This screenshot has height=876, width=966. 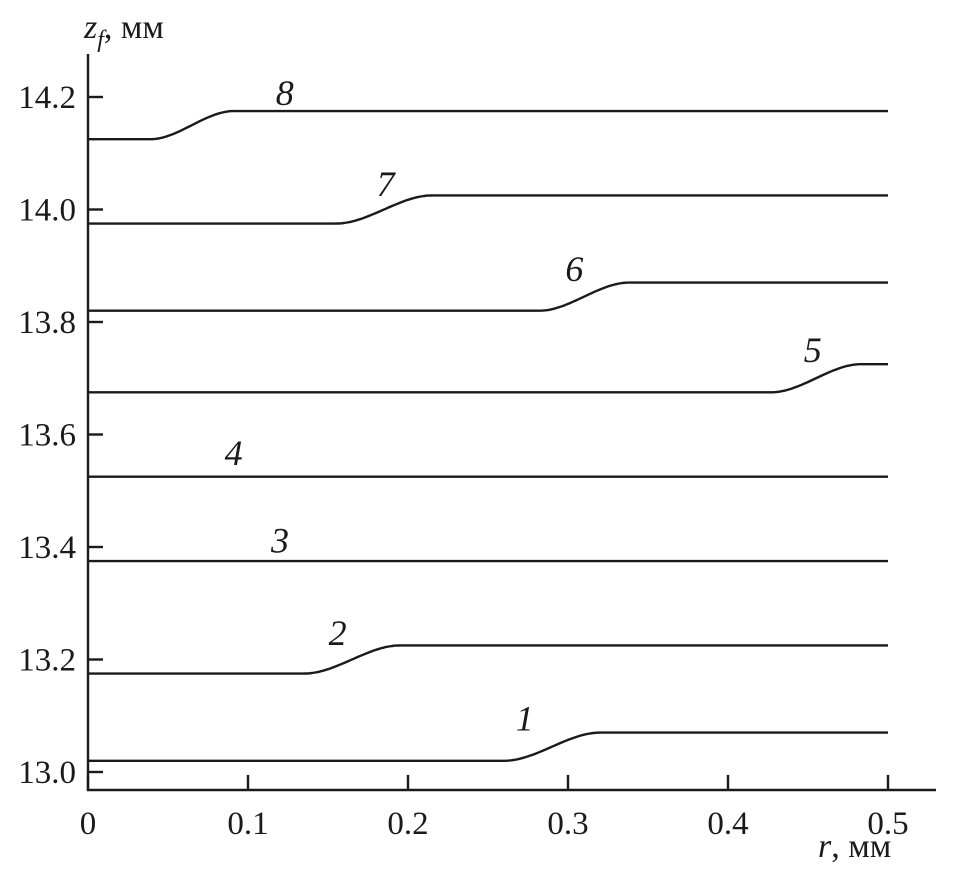 What do you see at coordinates (854, 846) in the screenshot?
I see `x-axis-label: r, мм` at bounding box center [854, 846].